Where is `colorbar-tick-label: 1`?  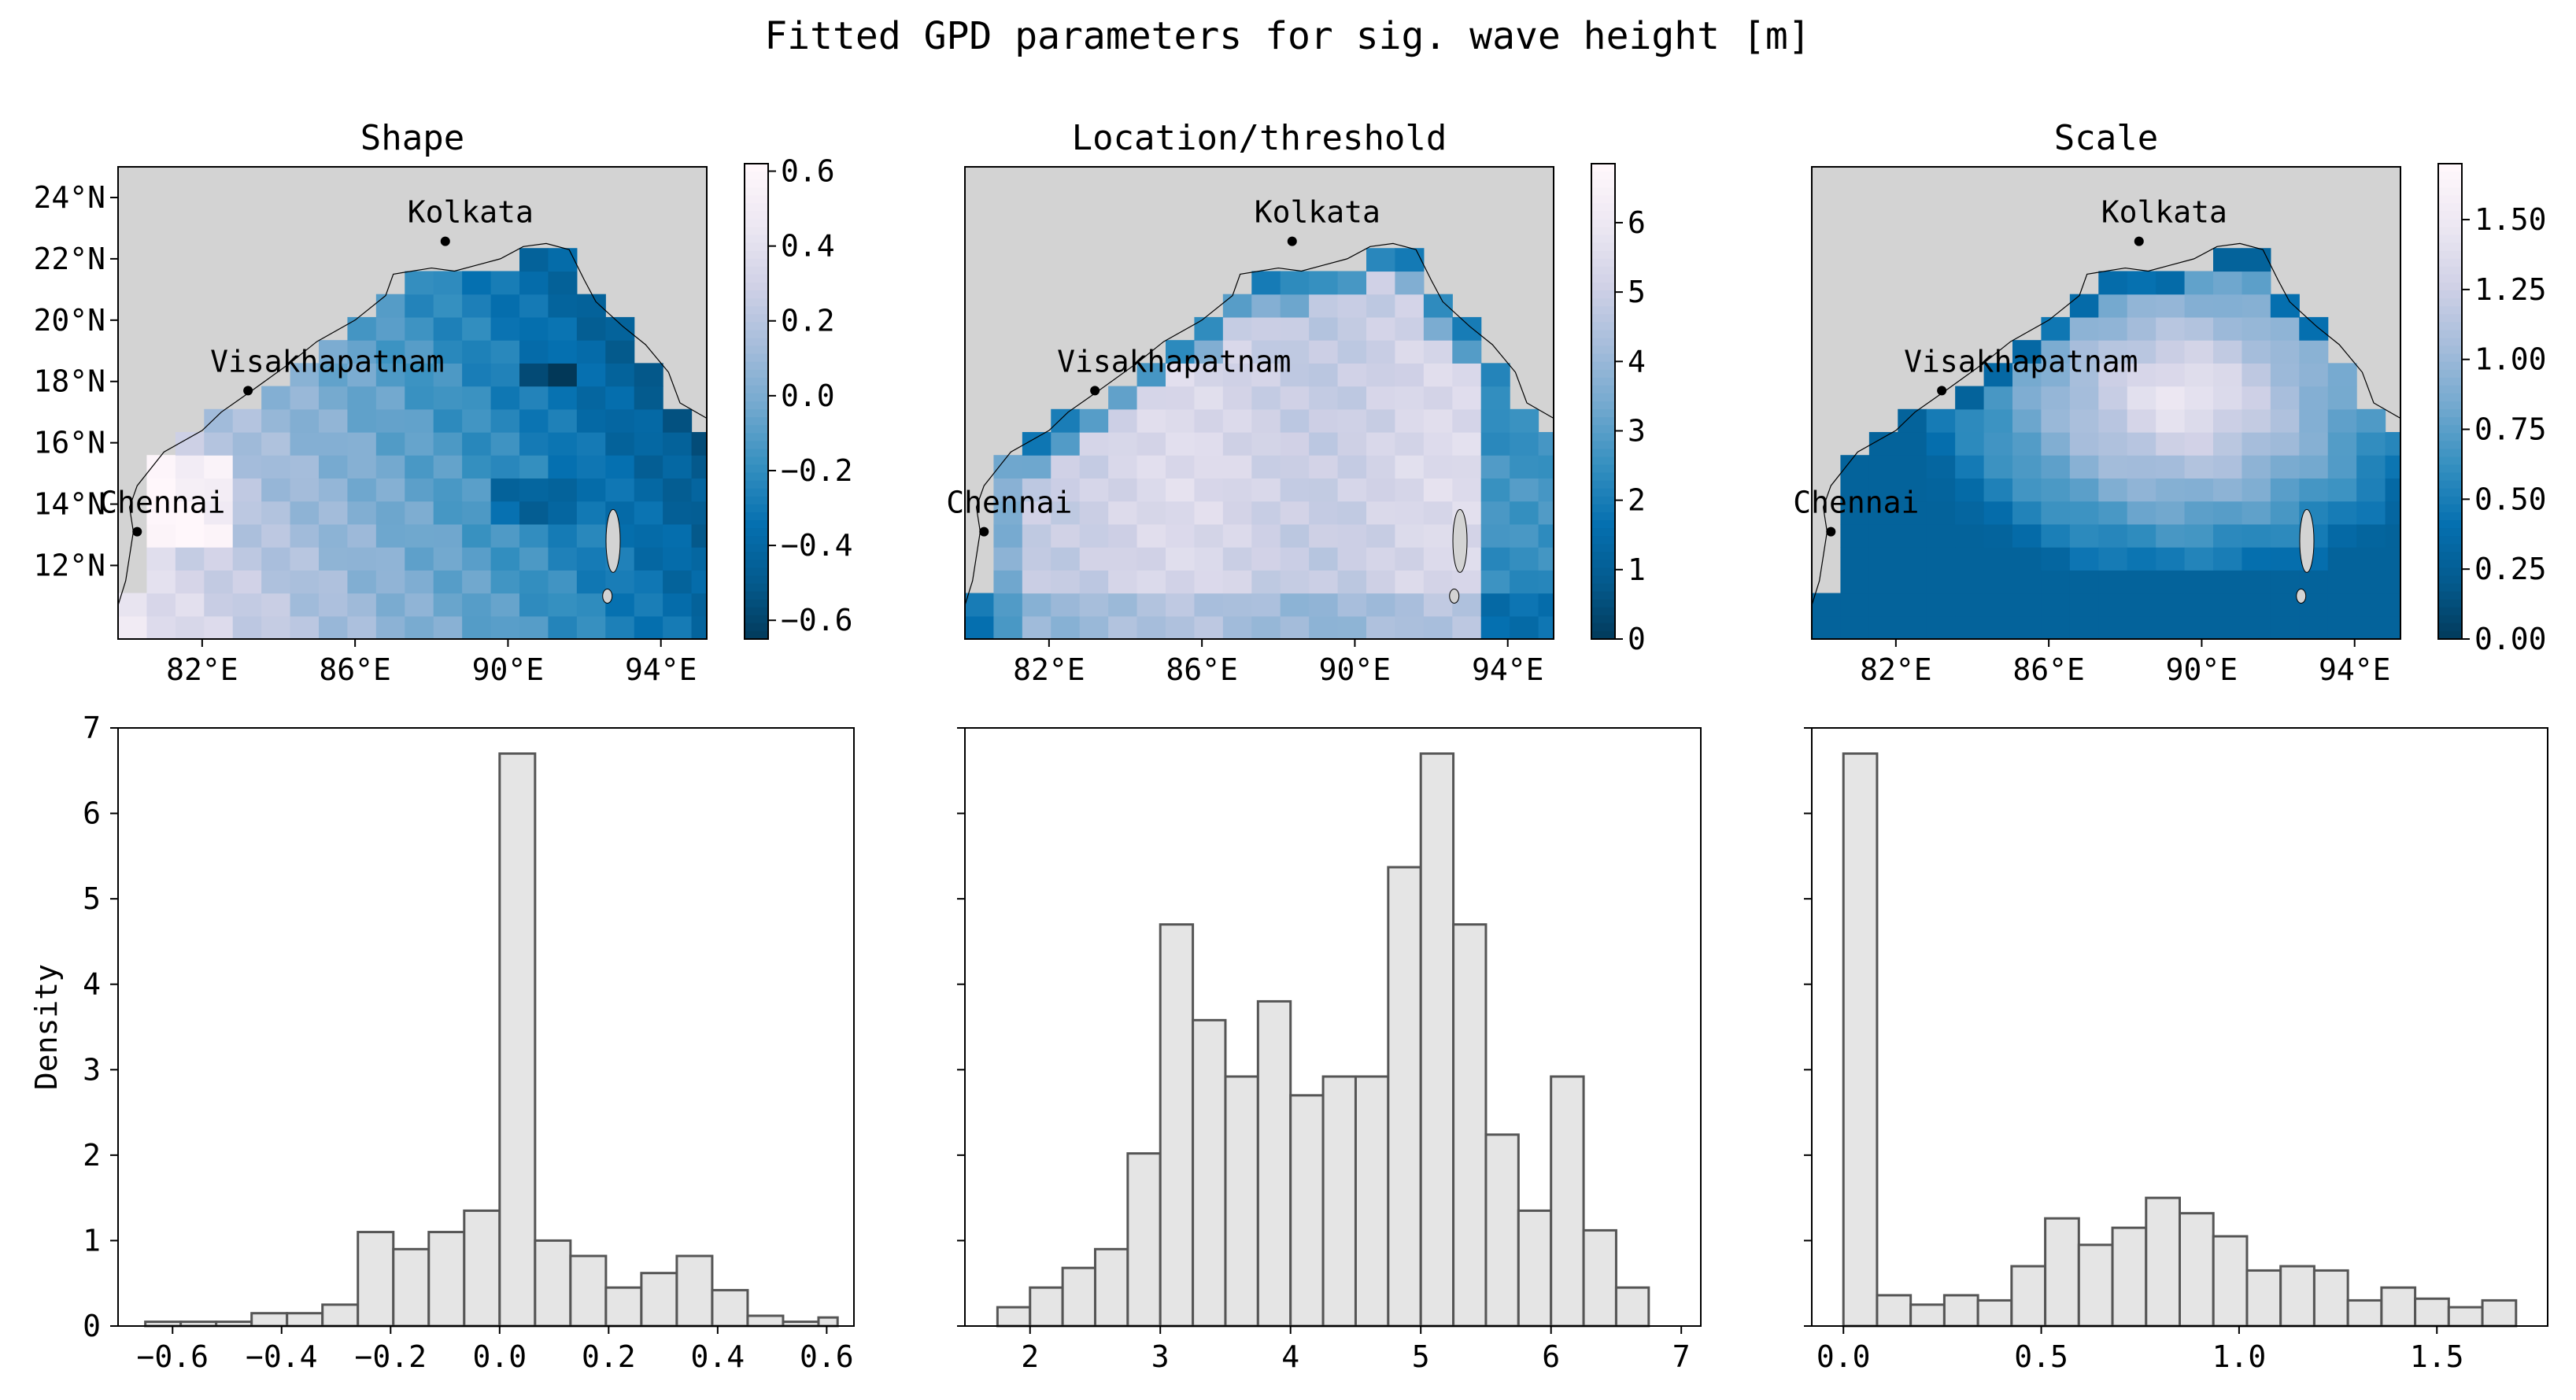
colorbar-tick-label: 1 is located at coordinates (1637, 569).